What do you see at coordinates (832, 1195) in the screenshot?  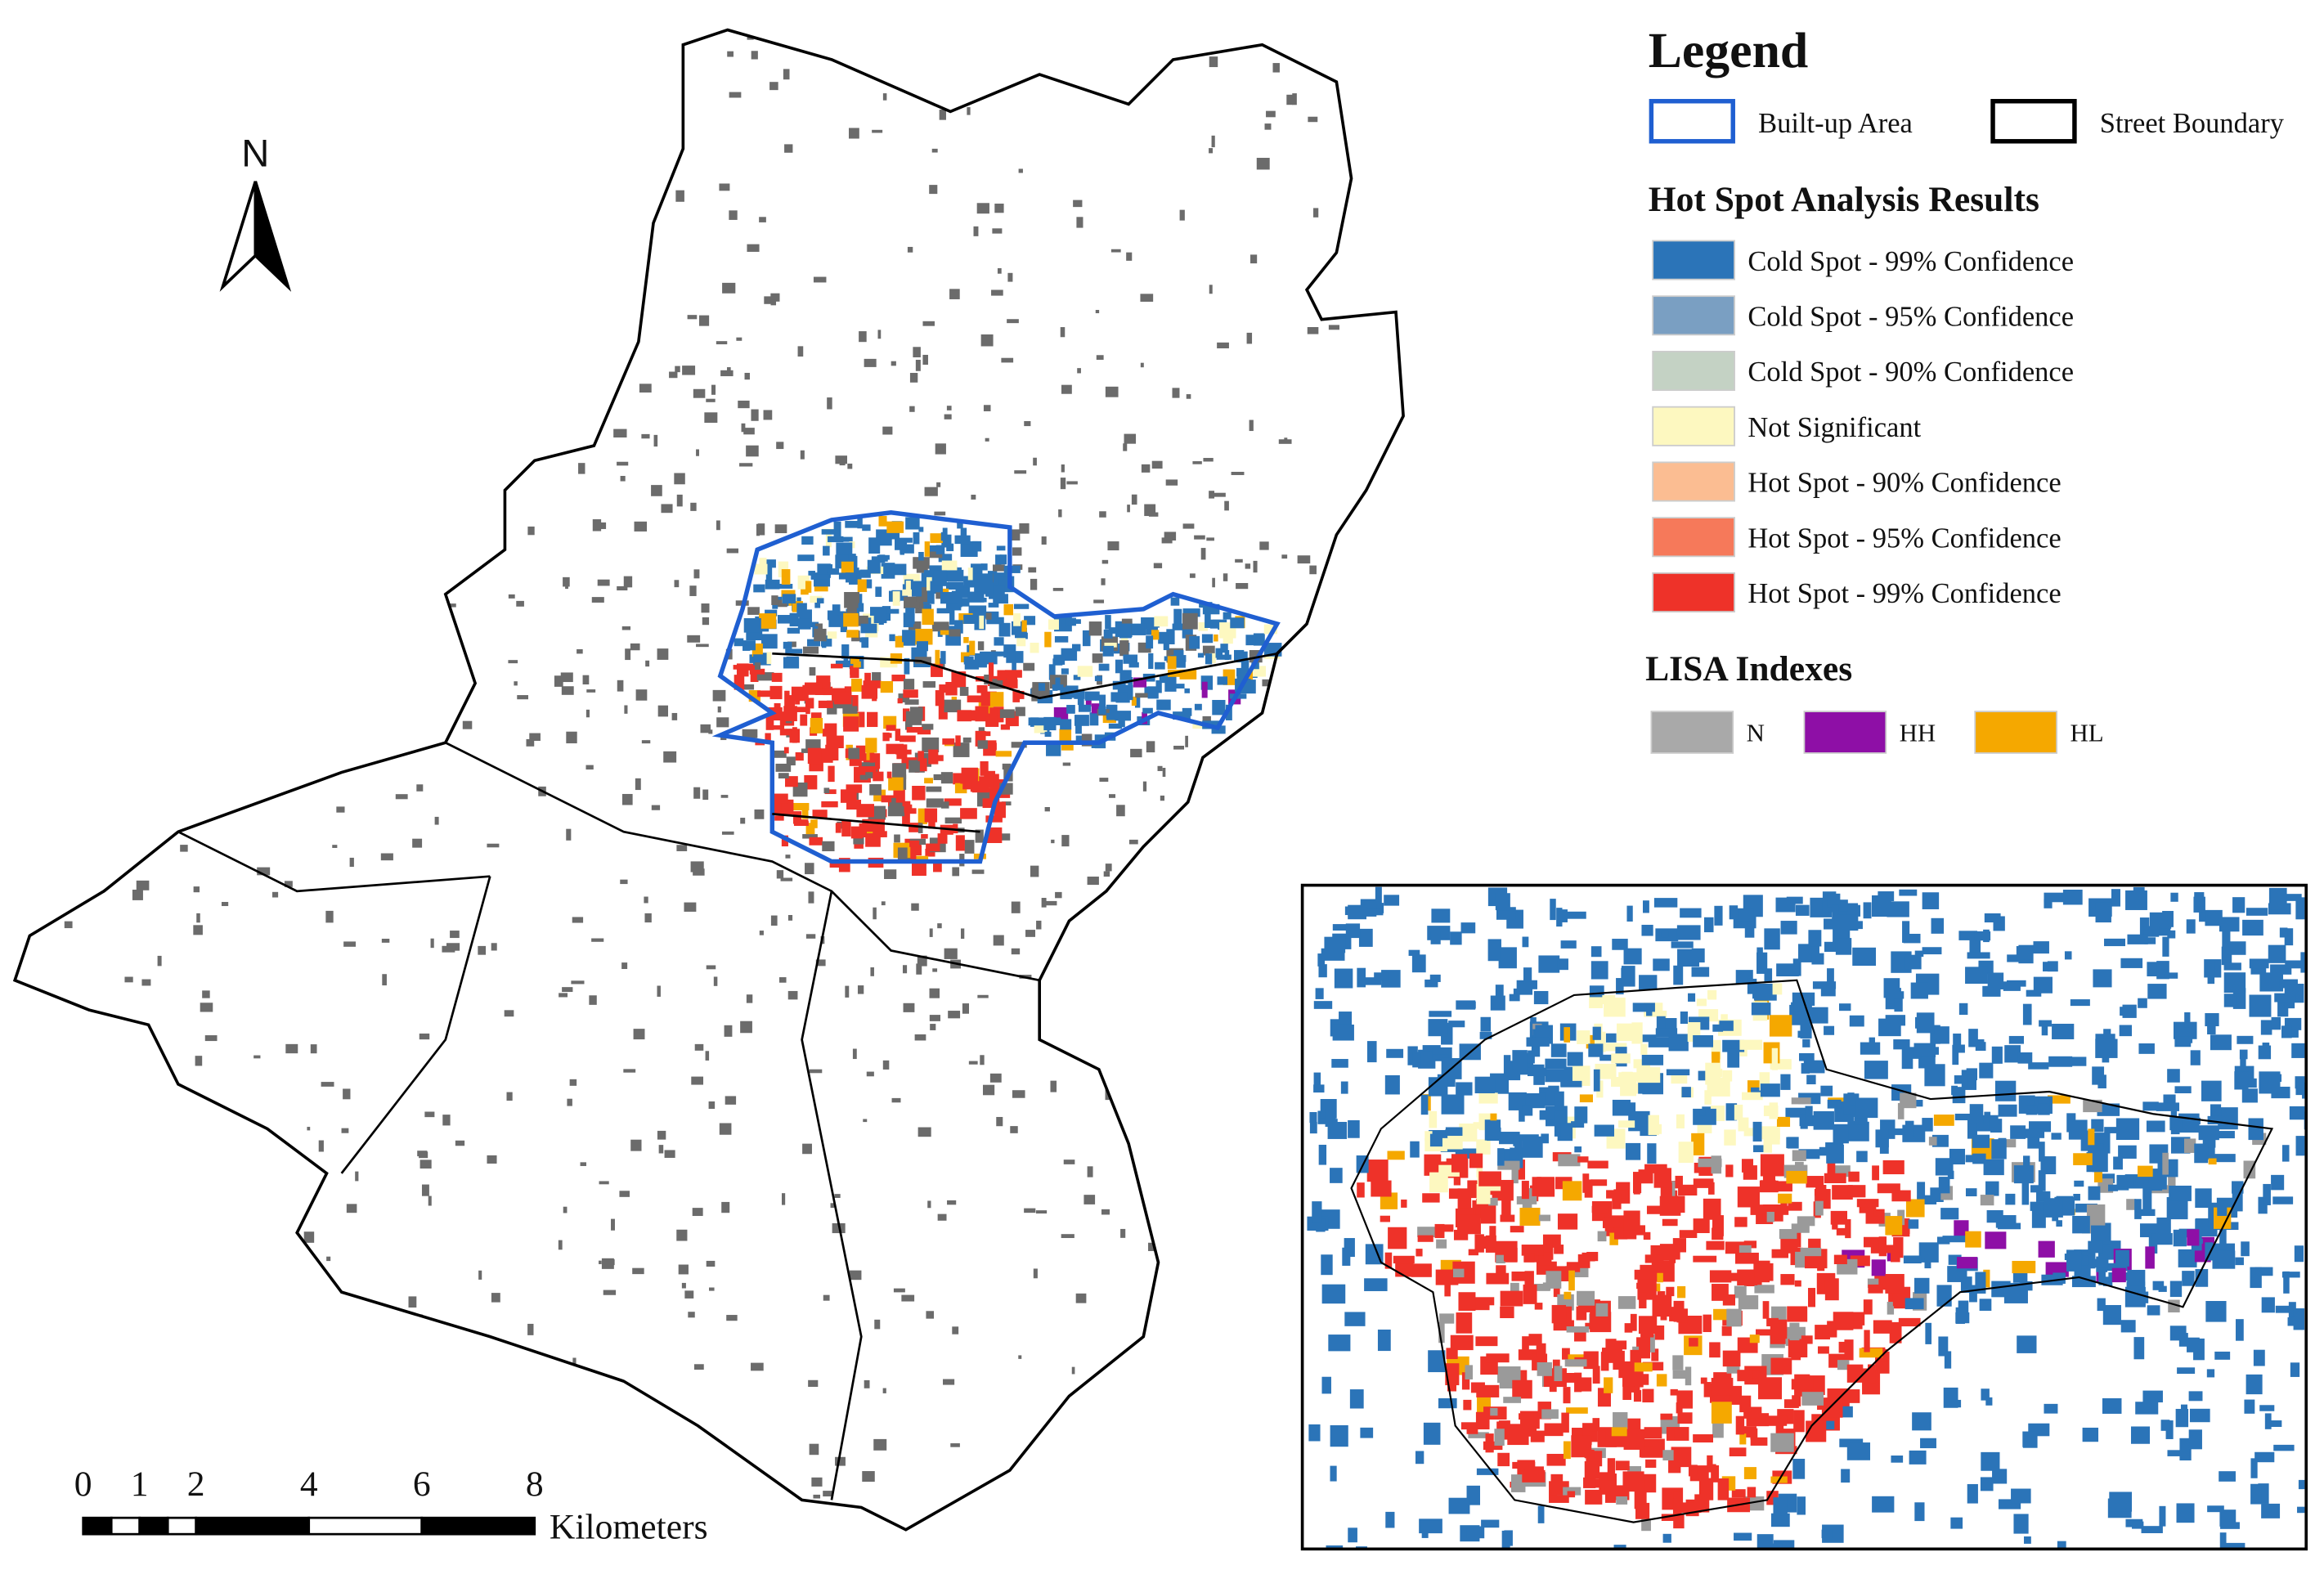 I see `street-boundary` at bounding box center [832, 1195].